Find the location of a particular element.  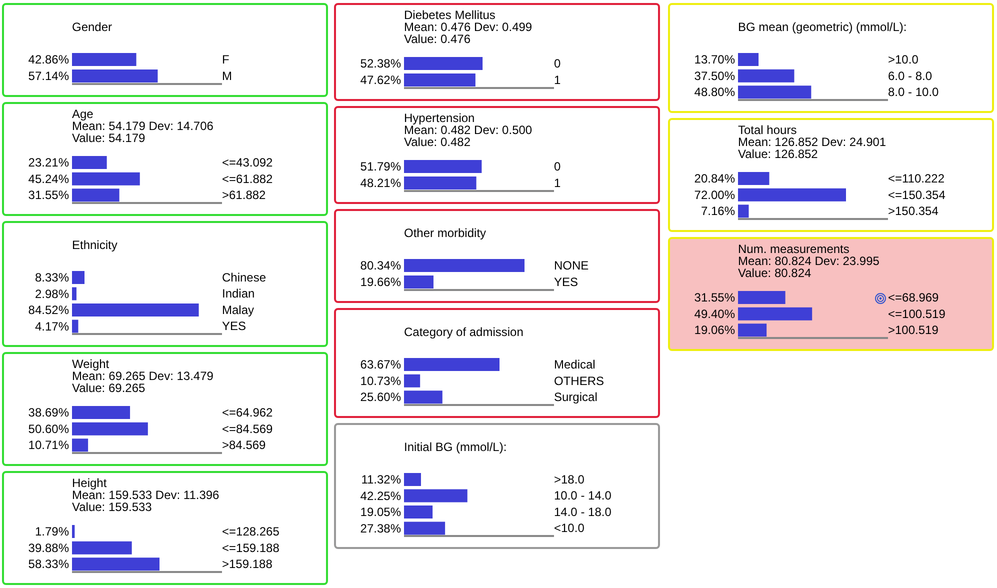

chart-subtitle: Mean: 0.482 Dev: 0.500 is located at coordinates (468, 130).